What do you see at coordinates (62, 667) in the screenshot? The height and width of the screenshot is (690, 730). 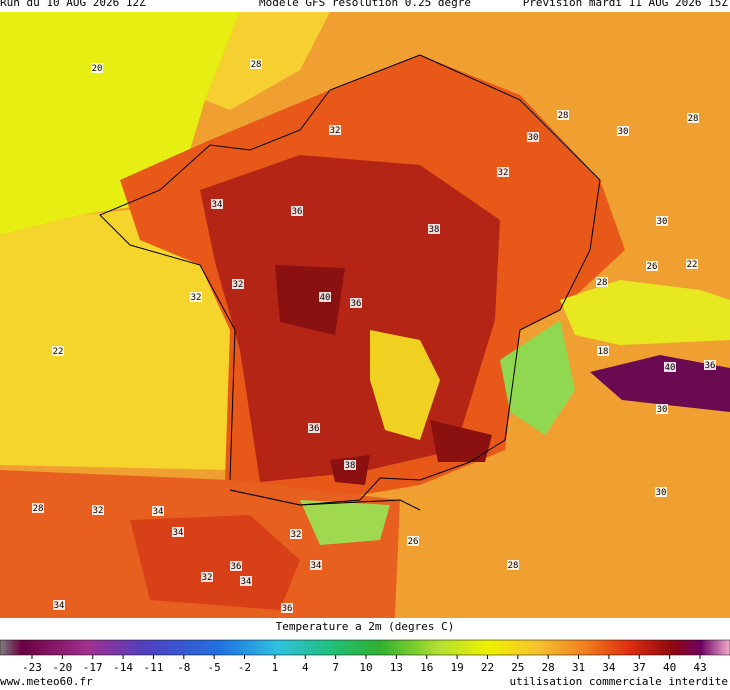 I see `colorbar-tick-label: -20` at bounding box center [62, 667].